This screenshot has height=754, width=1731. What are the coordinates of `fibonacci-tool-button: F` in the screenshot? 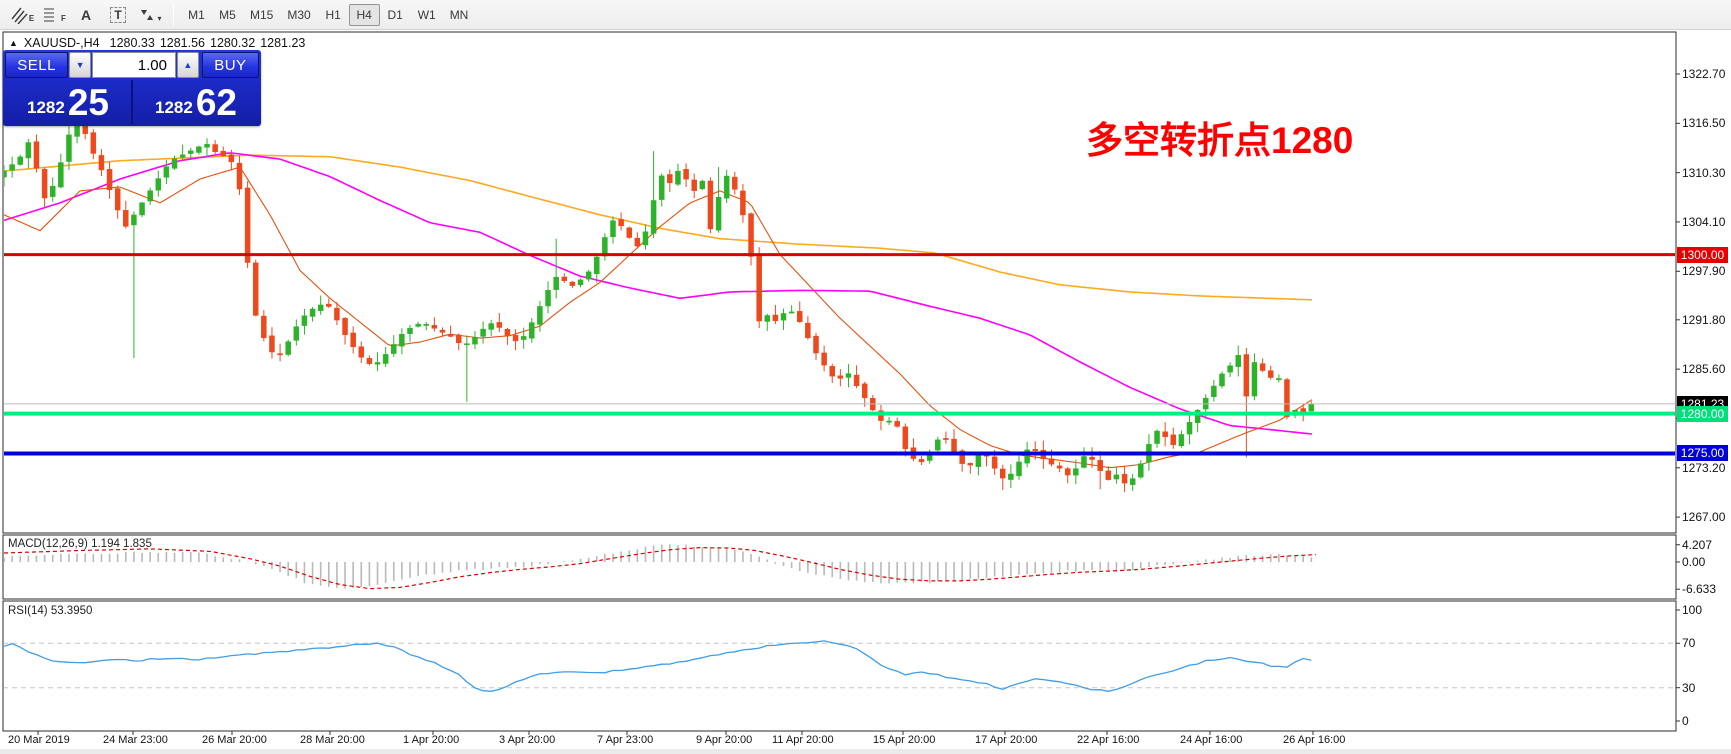 It's located at (54, 15).